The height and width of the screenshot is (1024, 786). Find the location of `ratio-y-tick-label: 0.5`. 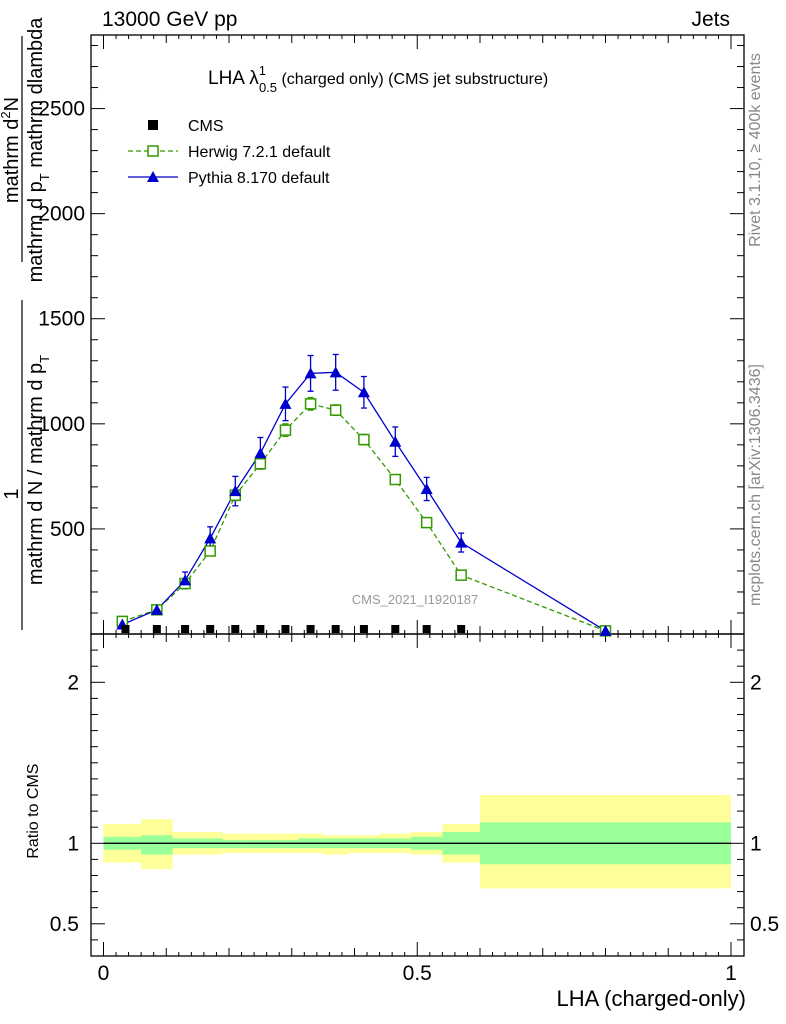

ratio-y-tick-label: 0.5 is located at coordinates (64, 924).